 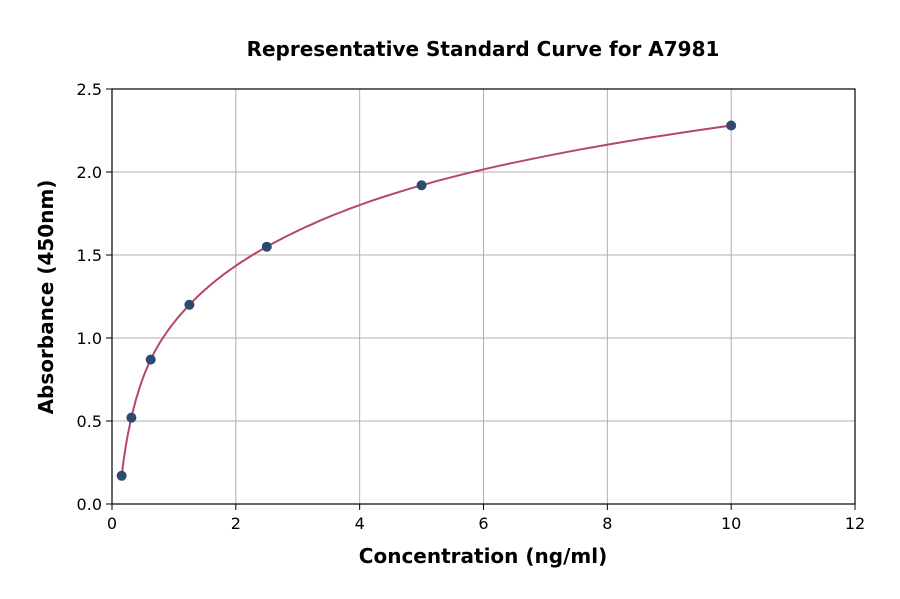 What do you see at coordinates (89, 172) in the screenshot?
I see `y-tick-label: 2.0` at bounding box center [89, 172].